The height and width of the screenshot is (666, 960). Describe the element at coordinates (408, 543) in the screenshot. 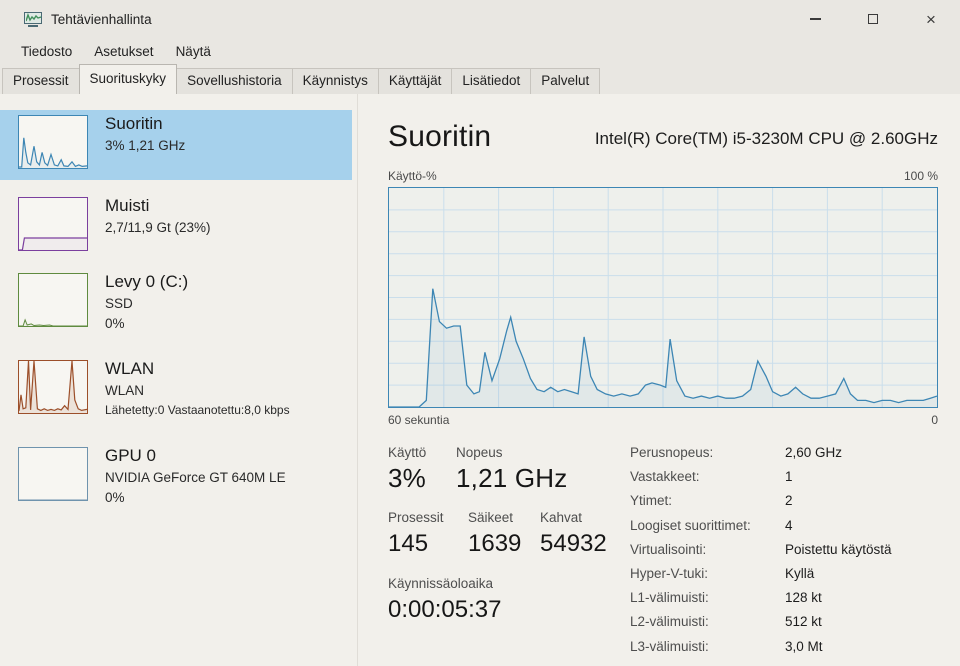

I see `processes-value: 145` at that location.